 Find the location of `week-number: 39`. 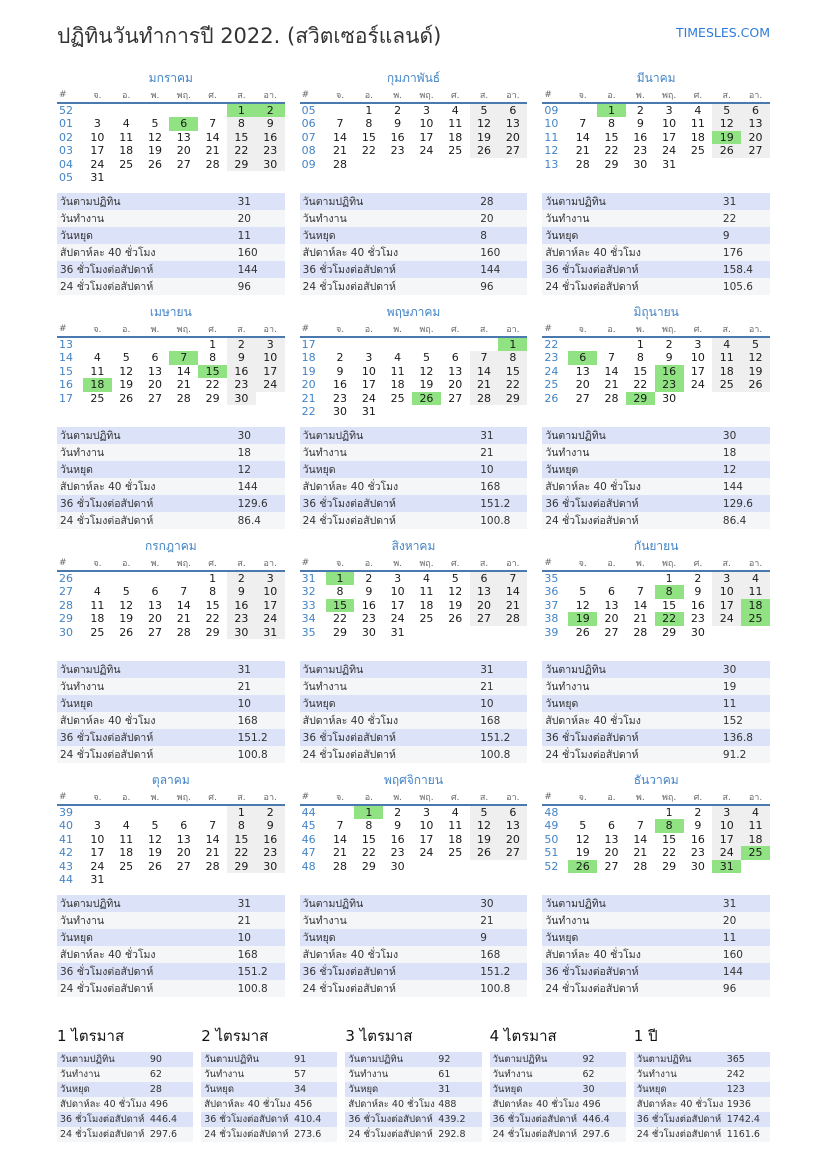

week-number: 39 is located at coordinates (551, 632).